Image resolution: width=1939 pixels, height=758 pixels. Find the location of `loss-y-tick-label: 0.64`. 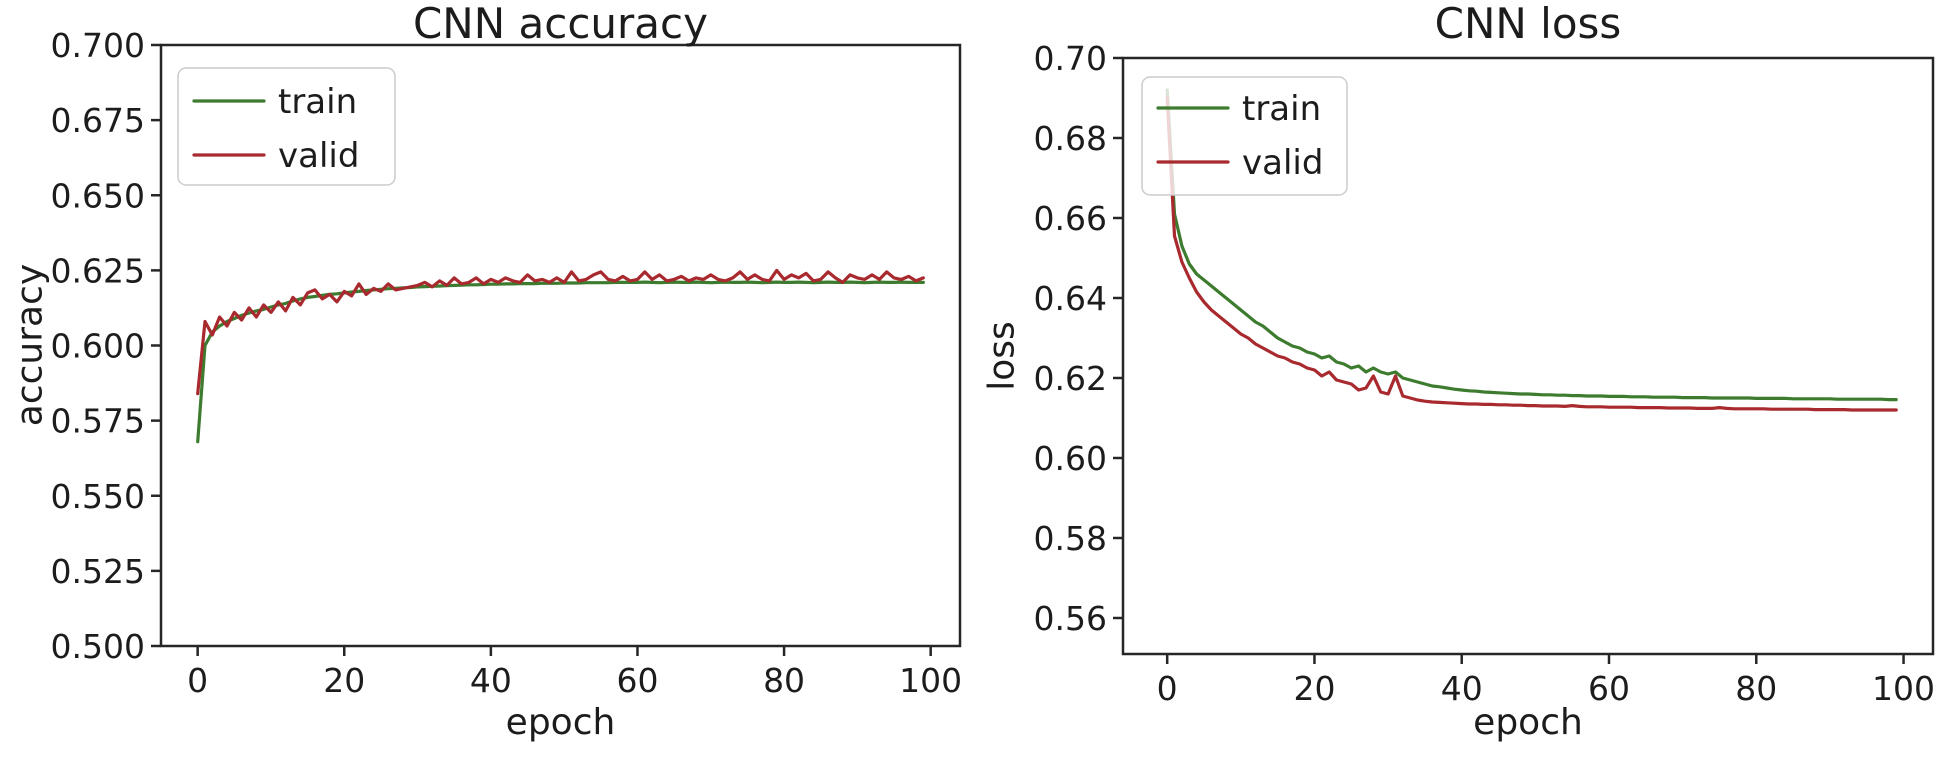

loss-y-tick-label: 0.64 is located at coordinates (1070, 298).